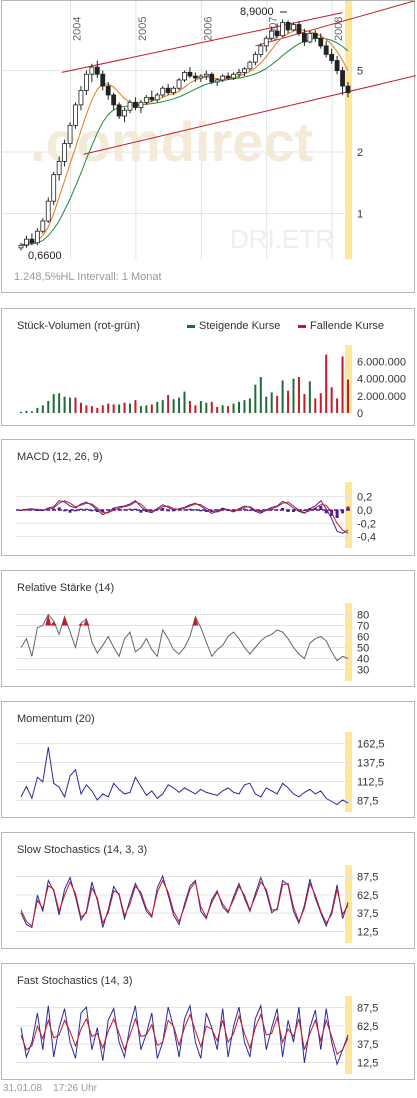 Image resolution: width=417 pixels, height=1098 pixels. What do you see at coordinates (45, 256) in the screenshot?
I see `min-value-label: 0,6600` at bounding box center [45, 256].